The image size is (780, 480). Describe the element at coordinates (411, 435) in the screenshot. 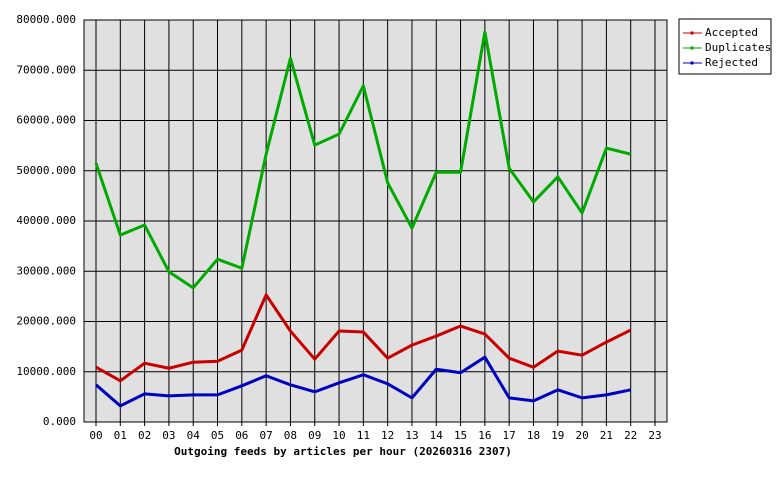

I see `x-tick-label: 13` at that location.